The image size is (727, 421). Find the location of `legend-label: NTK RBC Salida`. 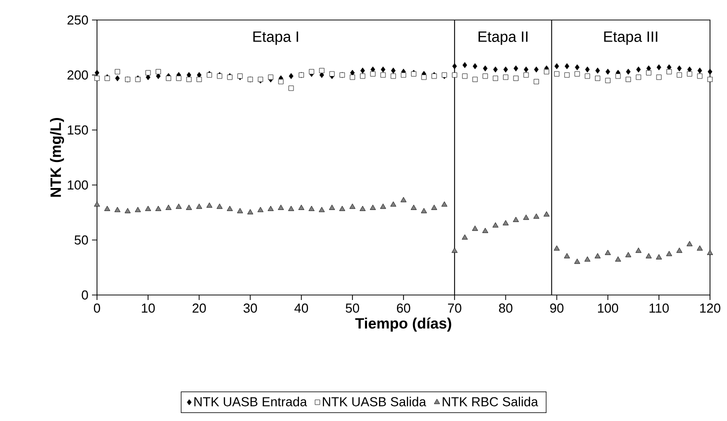

legend-label: NTK RBC Salida is located at coordinates (490, 401).